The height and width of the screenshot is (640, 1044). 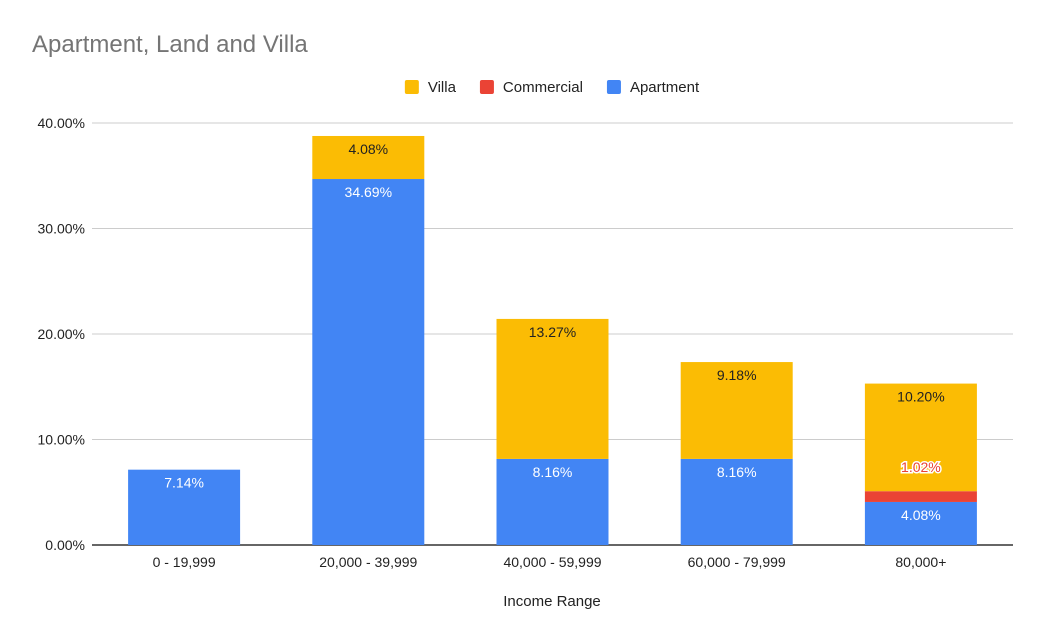 What do you see at coordinates (665, 87) in the screenshot?
I see `legend-label-apartment: Apartment` at bounding box center [665, 87].